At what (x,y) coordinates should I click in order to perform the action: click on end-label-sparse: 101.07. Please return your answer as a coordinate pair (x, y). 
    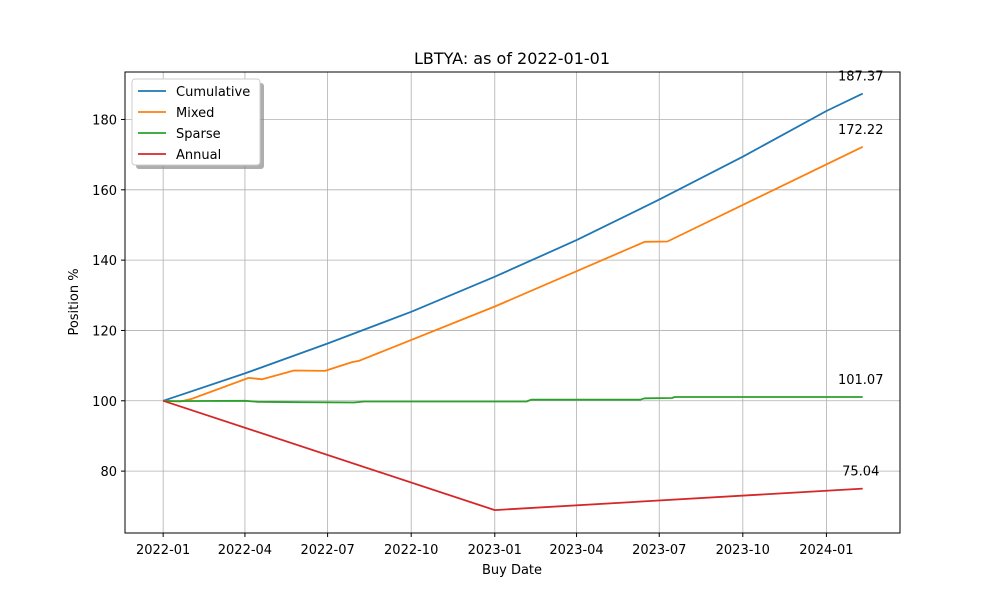
    Looking at the image, I should click on (861, 380).